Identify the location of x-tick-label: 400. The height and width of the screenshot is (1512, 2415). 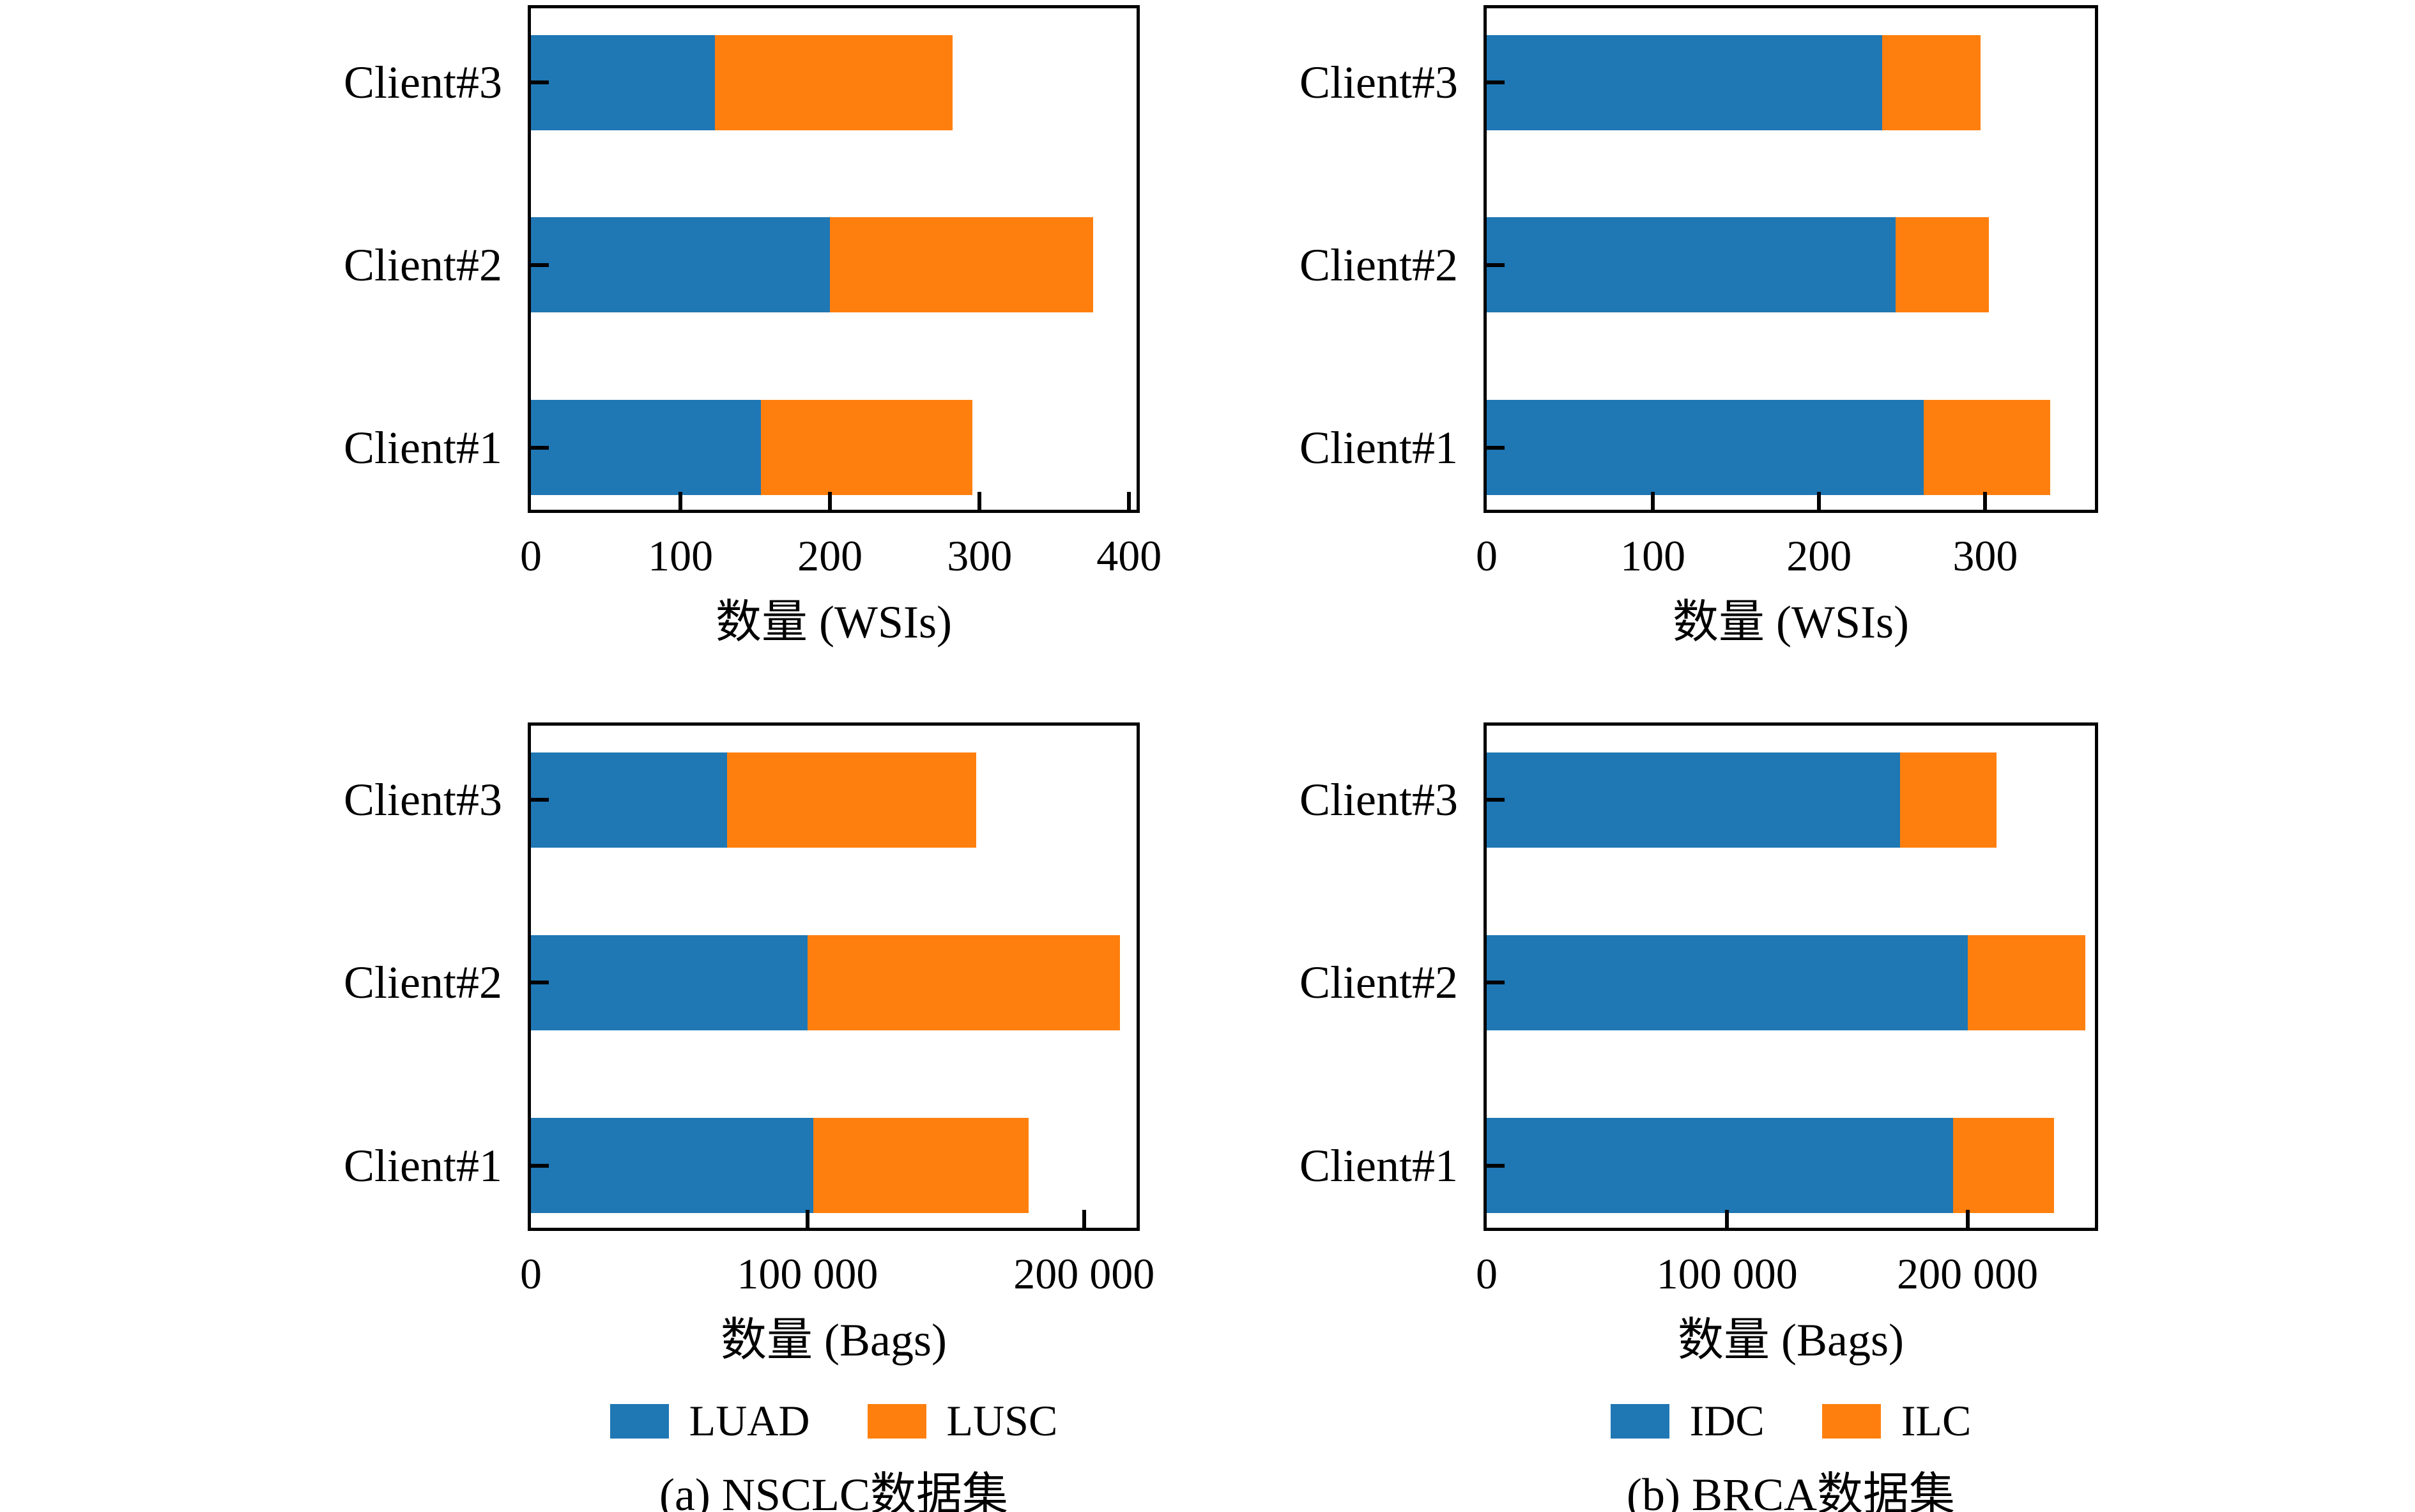
(1129, 555).